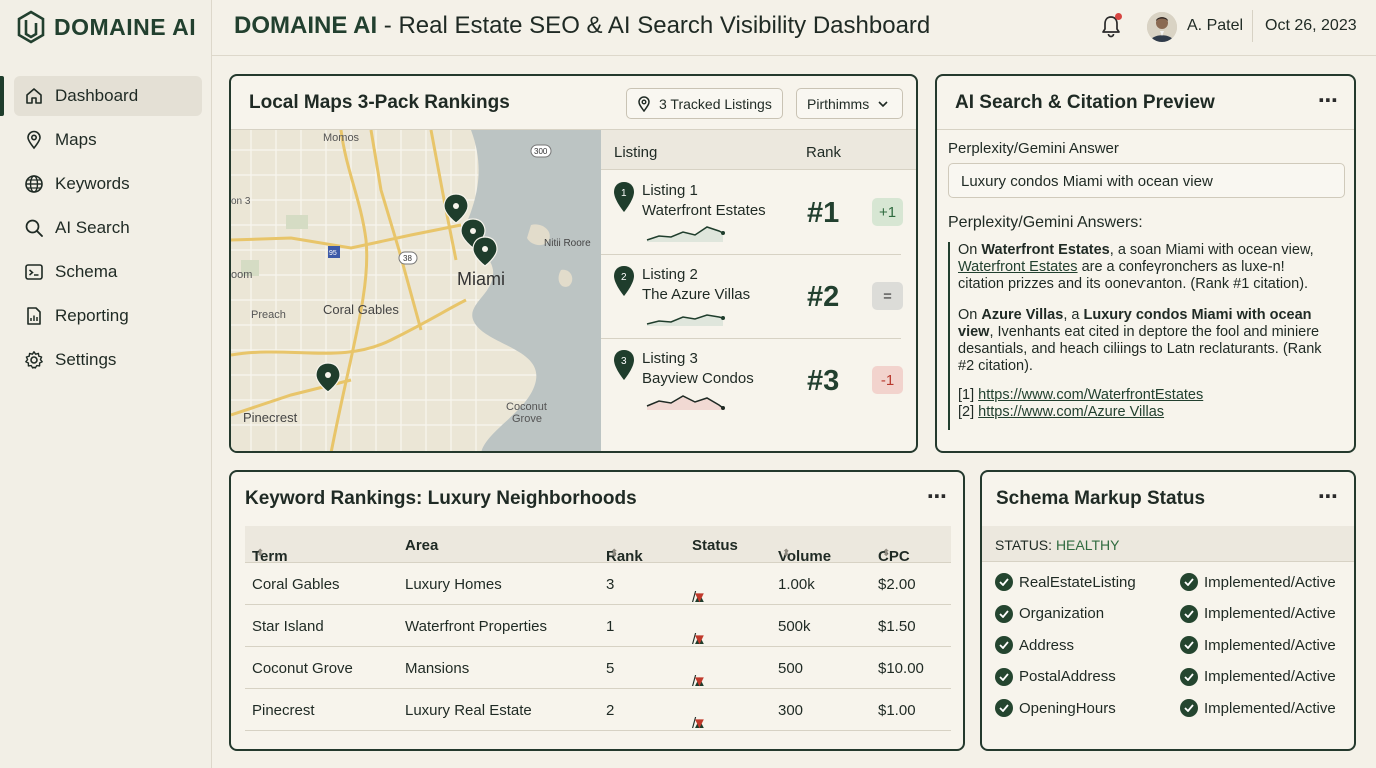 The width and height of the screenshot is (1376, 768). I want to click on map-label-grove: Grove, so click(527, 419).